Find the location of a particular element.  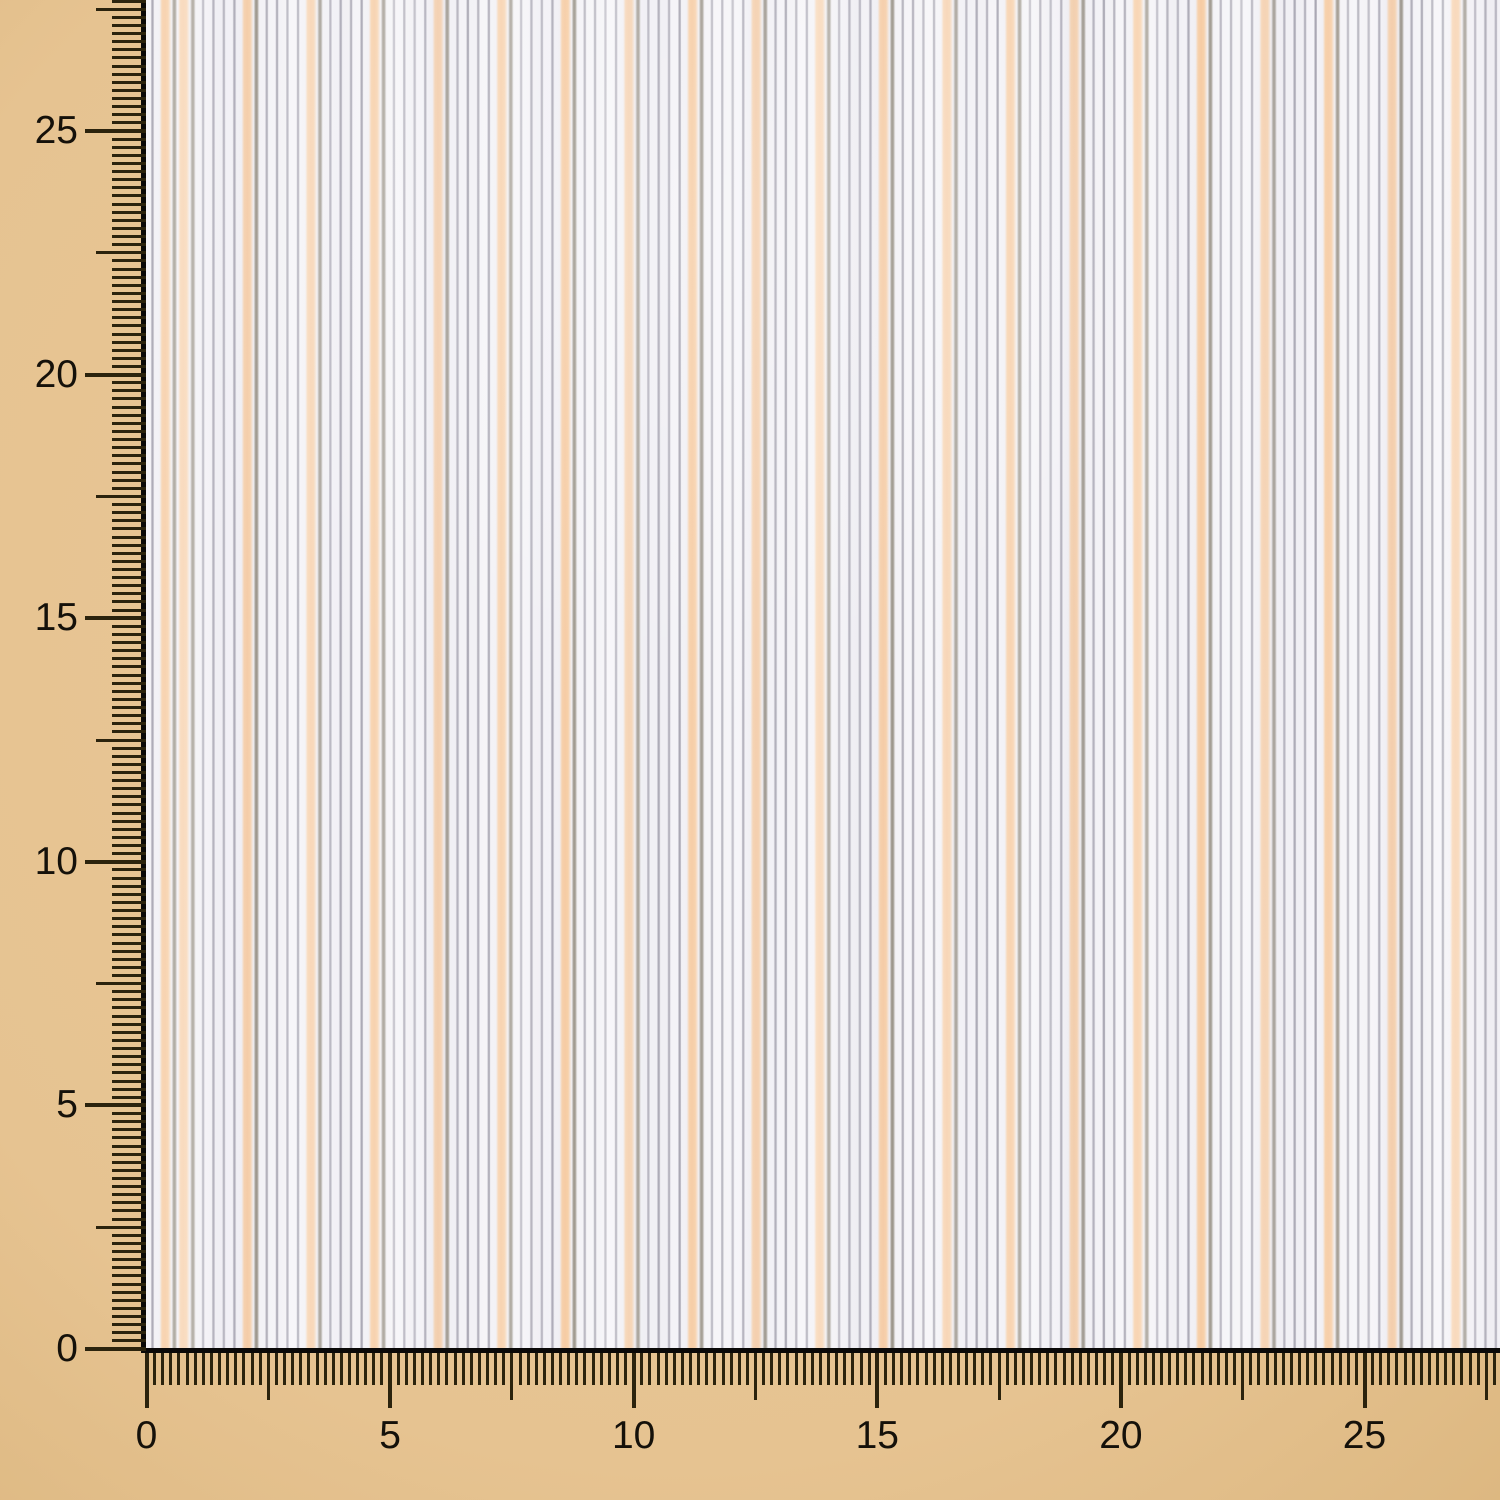

vertical-ruler-label: 20 is located at coordinates (56, 374).